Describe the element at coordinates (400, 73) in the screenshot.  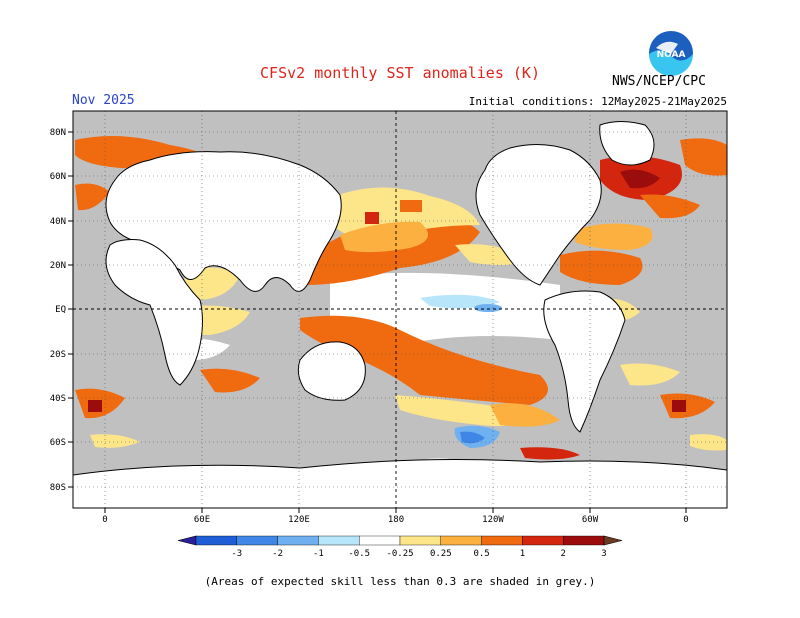
I see `map-title: CFSv2 monthly SST anomalies (K)` at that location.